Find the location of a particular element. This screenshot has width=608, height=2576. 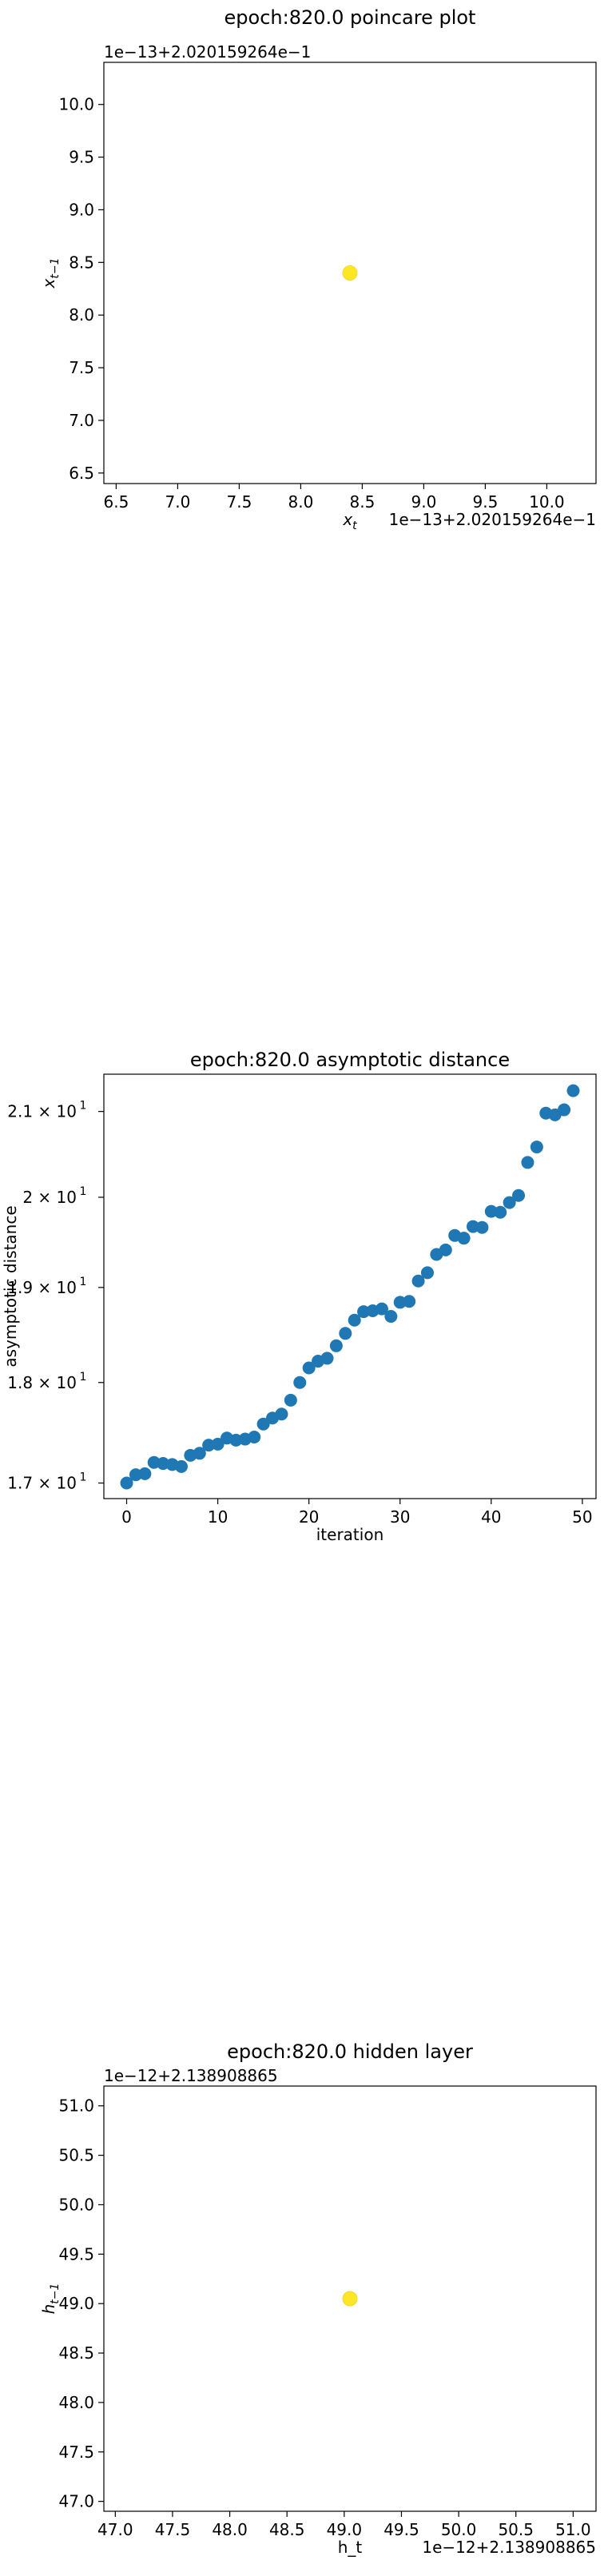

y-offset-label: 1e−12+2.138908865 is located at coordinates (191, 2075).